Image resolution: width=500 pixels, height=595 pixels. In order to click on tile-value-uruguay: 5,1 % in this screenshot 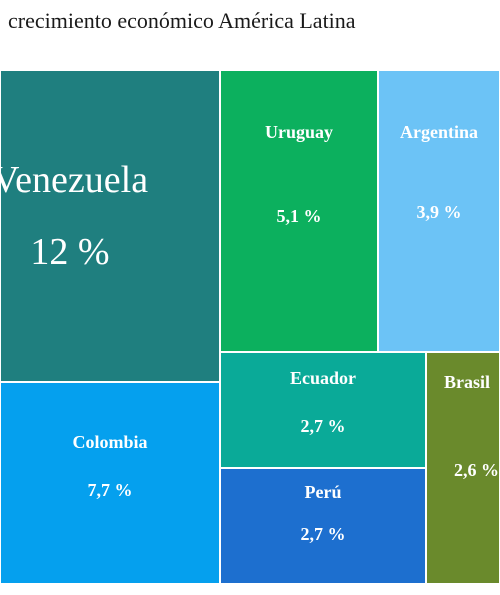, I will do `click(299, 216)`.